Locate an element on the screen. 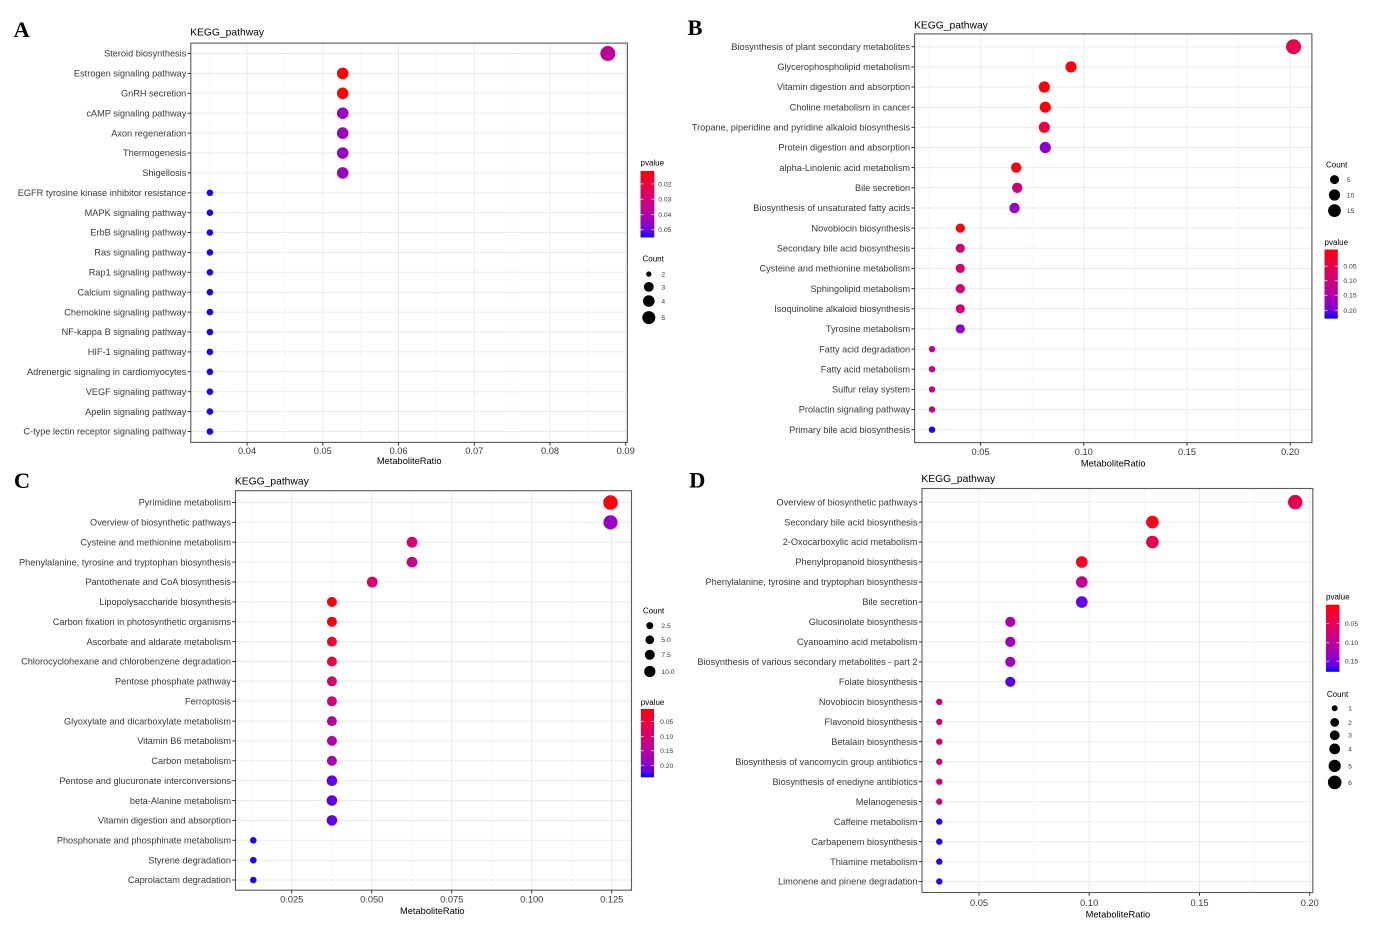  svg-text:Lipopolysaccharide biosynthesi: Lipopolysaccharide biosynthesis is located at coordinates (165, 602).